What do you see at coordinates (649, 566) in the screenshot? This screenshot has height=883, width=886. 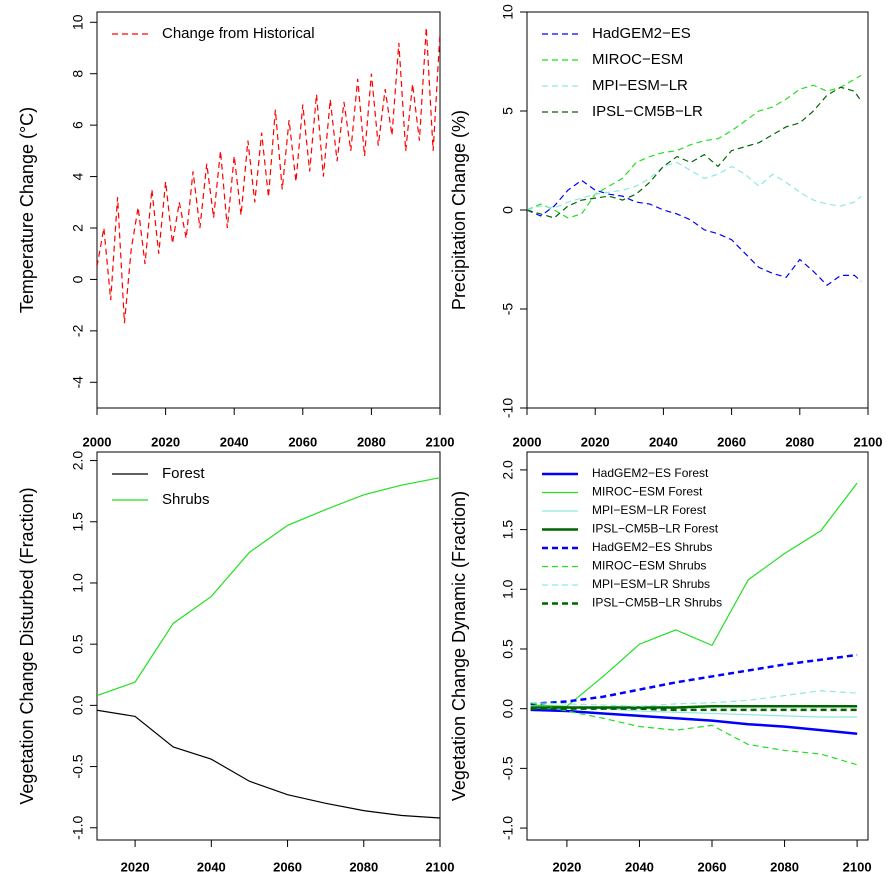 I see `legend-label: MIROC−ESM Shrubs` at bounding box center [649, 566].